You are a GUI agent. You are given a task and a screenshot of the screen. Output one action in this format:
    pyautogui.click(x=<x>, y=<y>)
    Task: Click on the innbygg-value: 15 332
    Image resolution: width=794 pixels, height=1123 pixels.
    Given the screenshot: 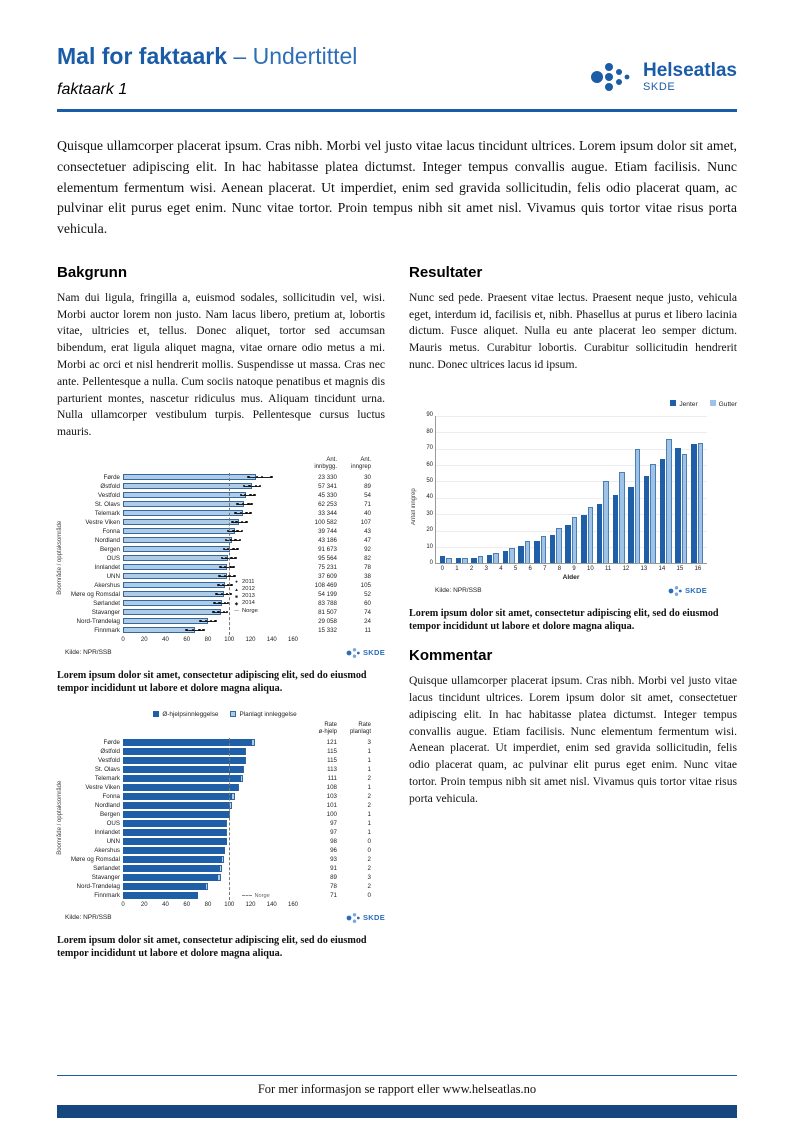 What is the action you would take?
    pyautogui.click(x=327, y=630)
    